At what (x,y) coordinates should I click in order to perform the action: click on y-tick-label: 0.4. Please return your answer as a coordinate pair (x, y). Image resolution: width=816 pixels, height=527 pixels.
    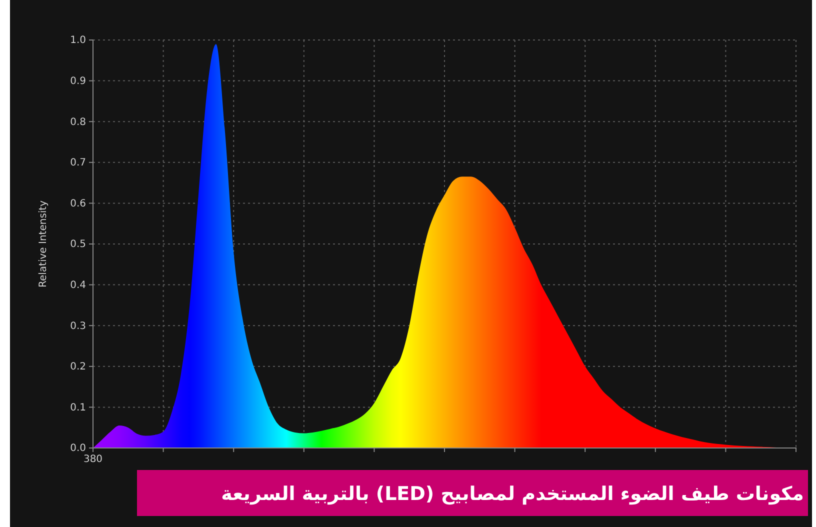
    Looking at the image, I should click on (78, 285).